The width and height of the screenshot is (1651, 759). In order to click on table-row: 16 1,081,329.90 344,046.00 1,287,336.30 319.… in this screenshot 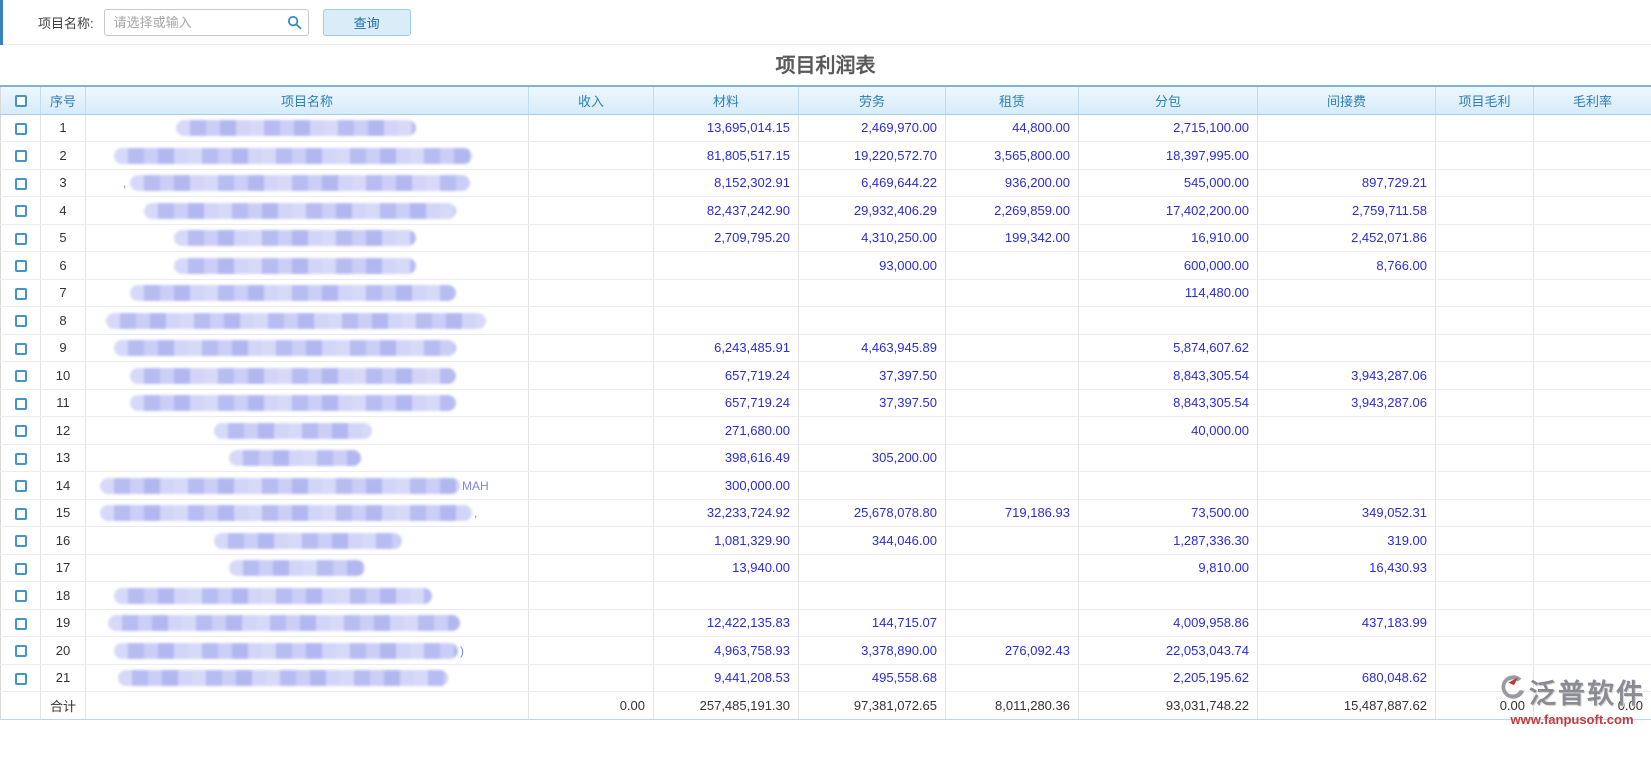, I will do `click(825, 540)`.